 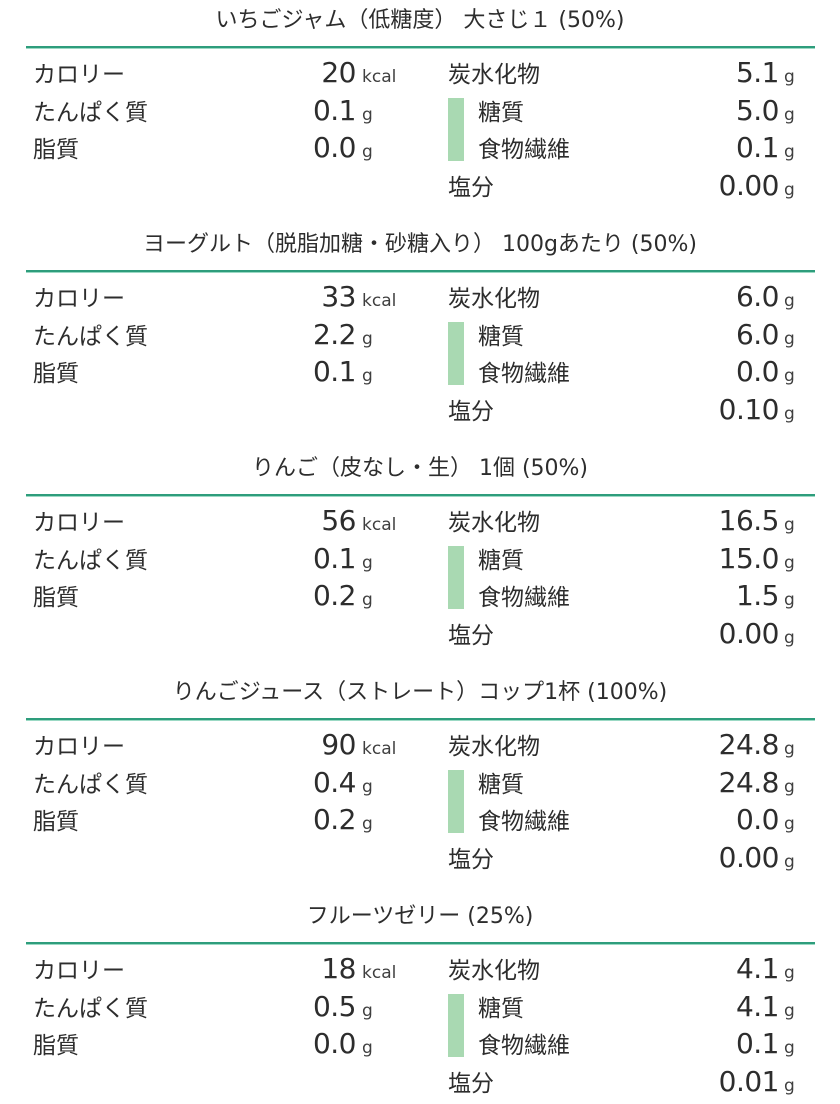 I want to click on nutrient-value: 0.01, so click(x=749, y=1081).